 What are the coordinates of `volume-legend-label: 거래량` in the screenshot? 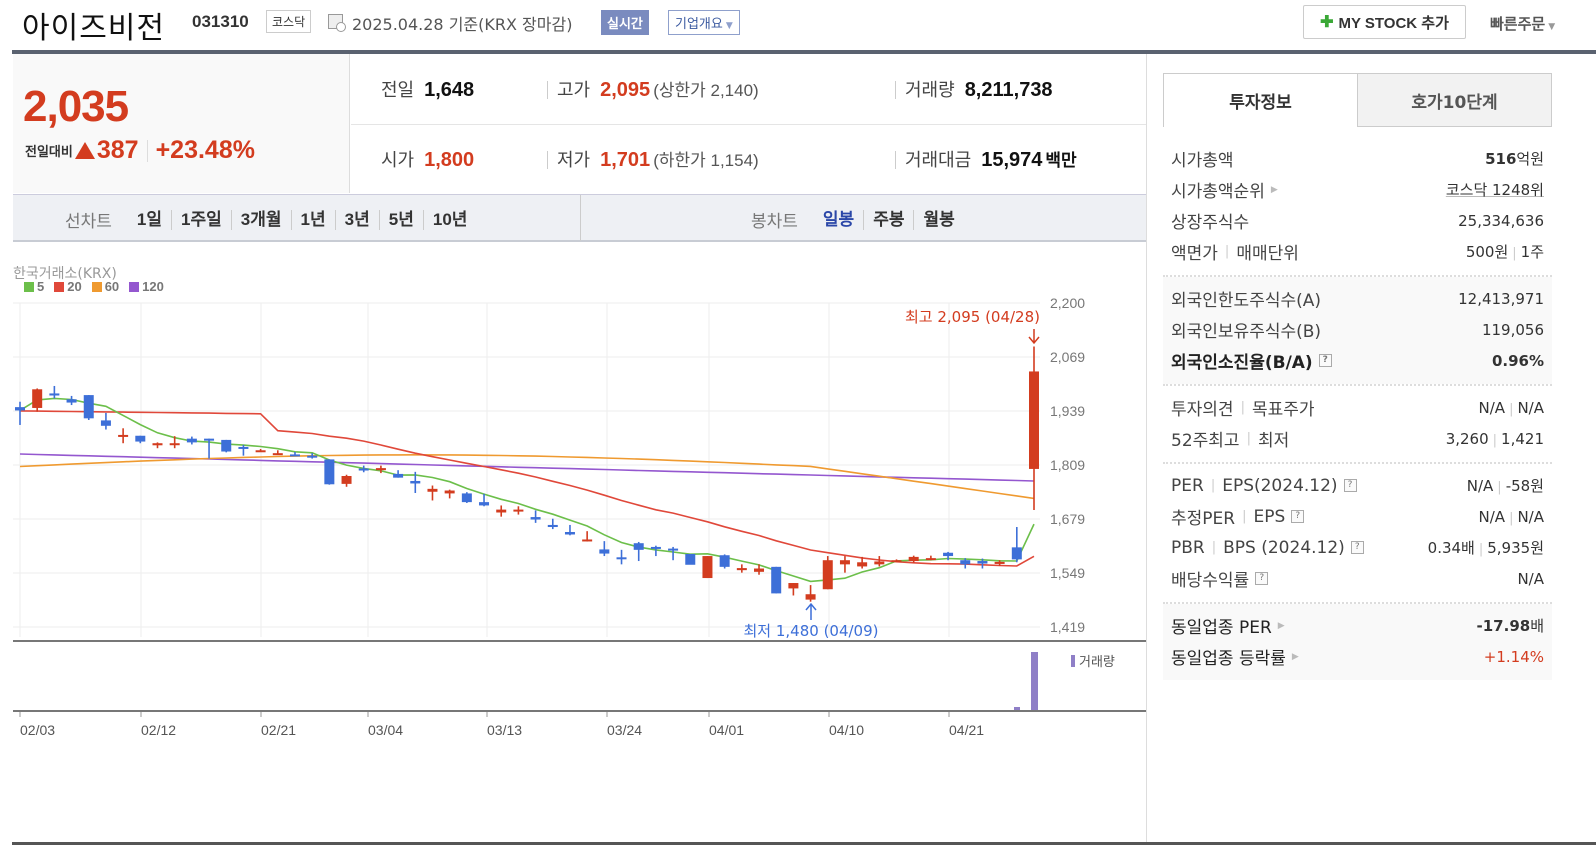 It's located at (1097, 662).